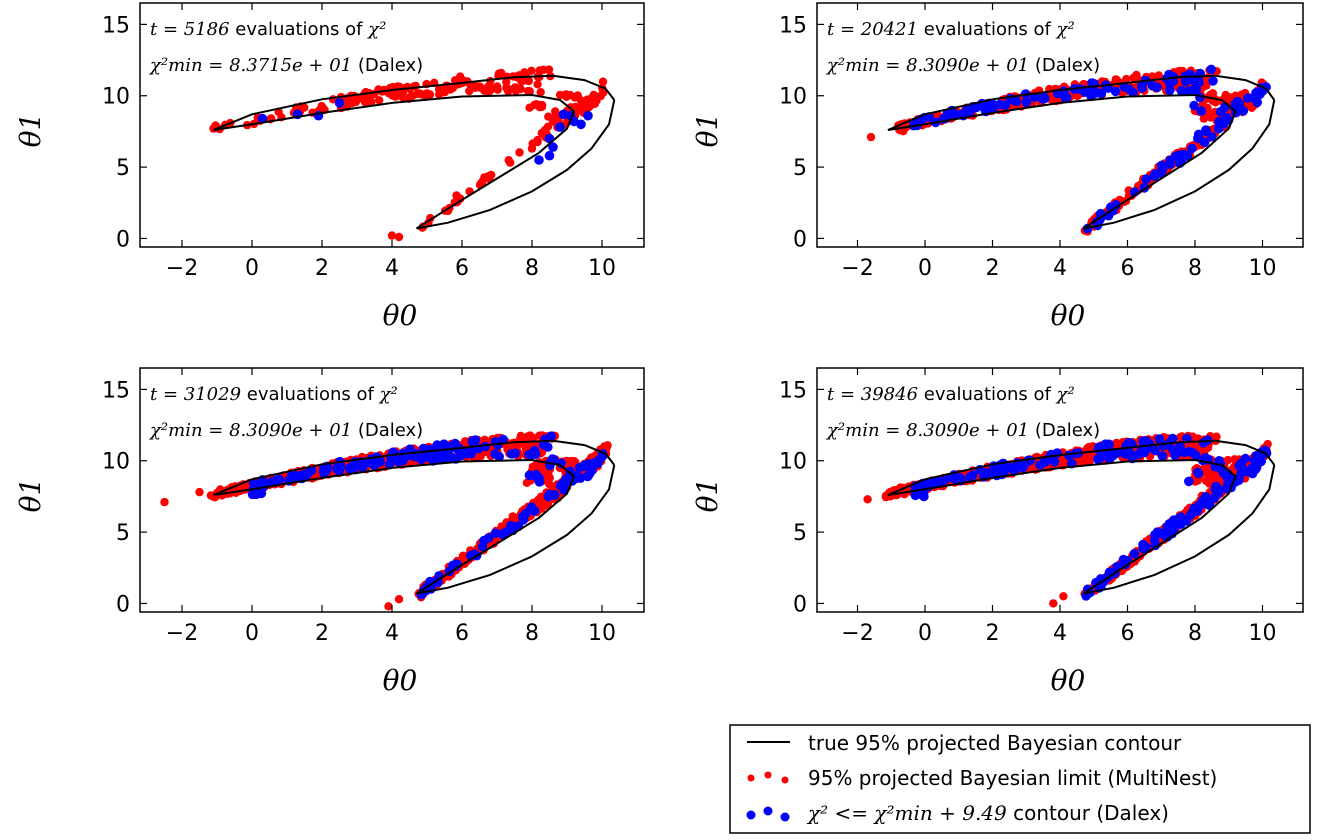  I want to click on y-tick-label: 0, so click(123, 239).